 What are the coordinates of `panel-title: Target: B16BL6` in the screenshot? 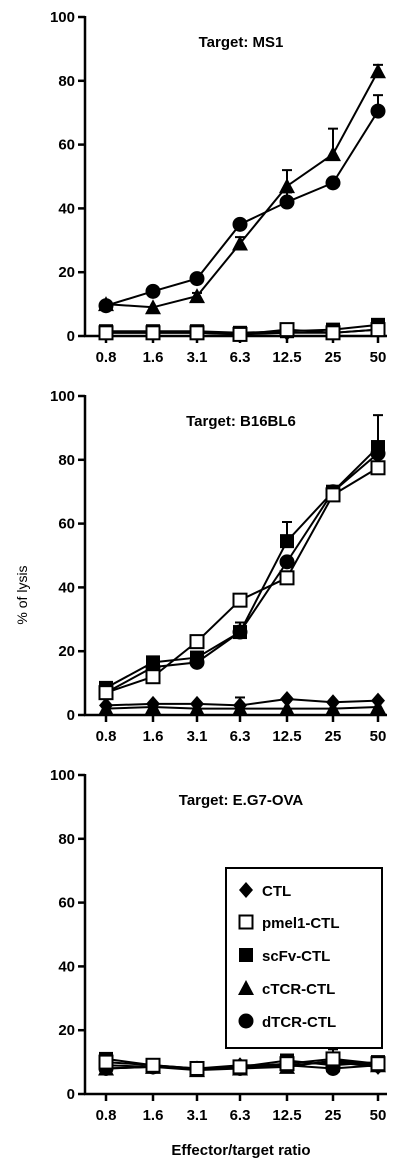 It's located at (241, 421).